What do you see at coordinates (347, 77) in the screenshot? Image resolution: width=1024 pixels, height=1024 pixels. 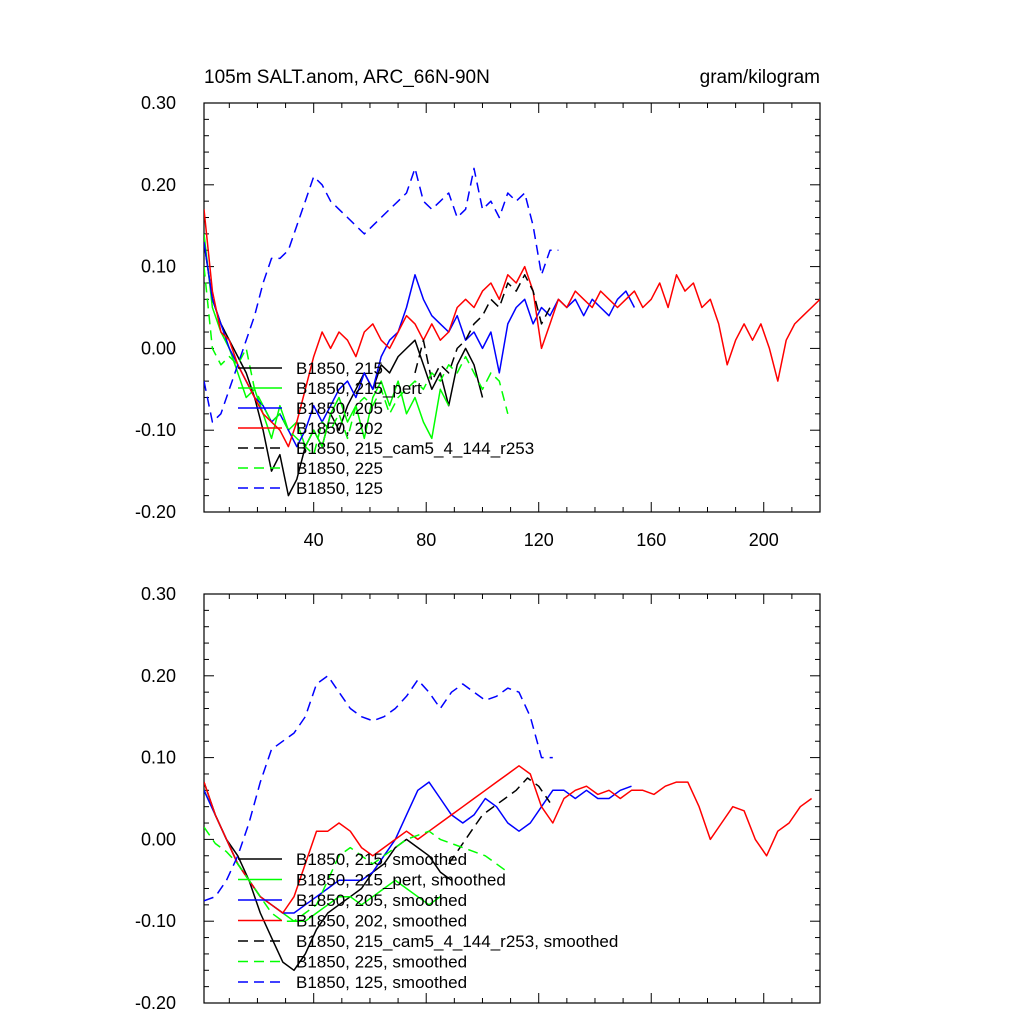 I see `chart-title: 105m SALT.anom, ARC_66N-90N` at bounding box center [347, 77].